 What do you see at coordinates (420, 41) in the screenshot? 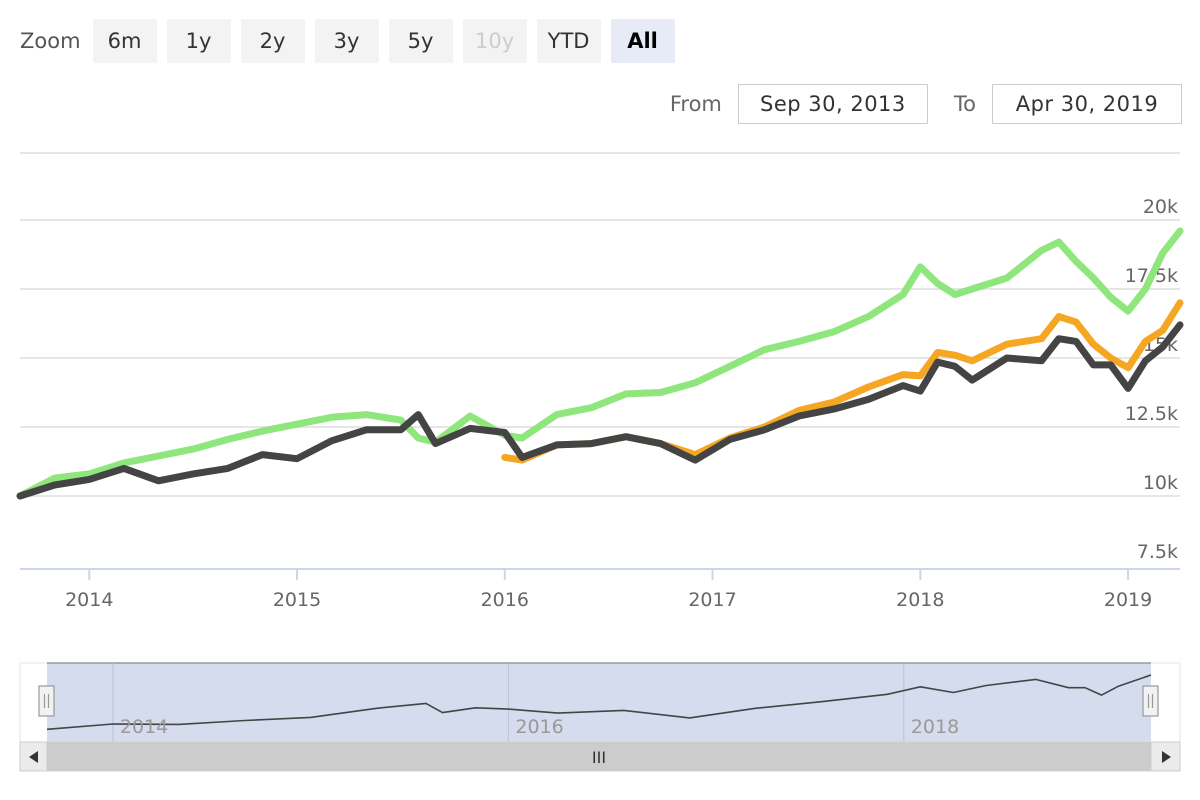
I see `zoom-5y-button: 5y` at bounding box center [420, 41].